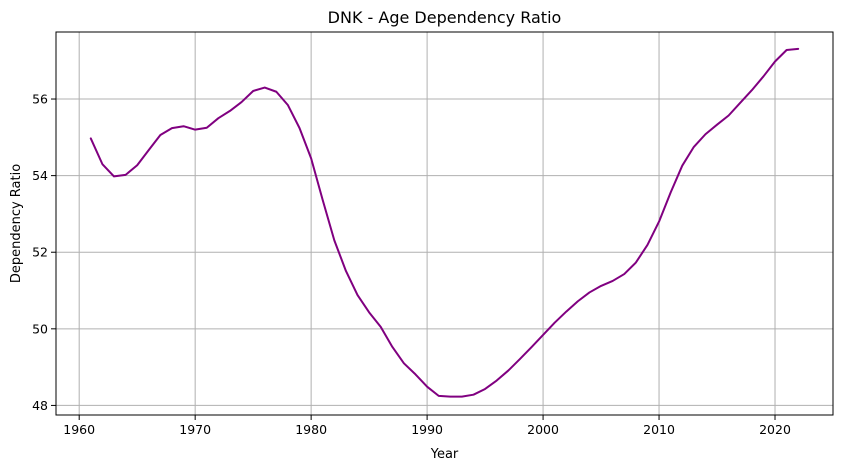 This screenshot has height=470, width=841. I want to click on x-tick-label: 2020, so click(775, 429).